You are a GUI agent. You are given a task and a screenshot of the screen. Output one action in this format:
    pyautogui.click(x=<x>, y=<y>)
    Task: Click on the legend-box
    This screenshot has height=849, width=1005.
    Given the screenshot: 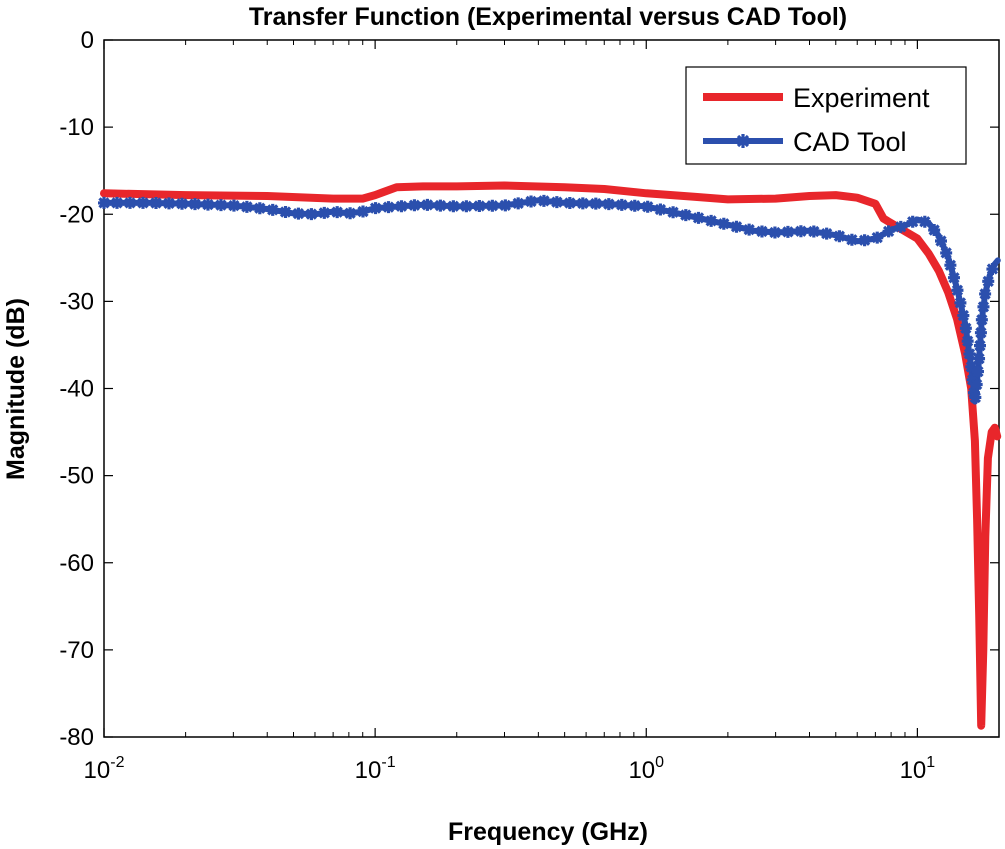 What is the action you would take?
    pyautogui.click(x=826, y=115)
    